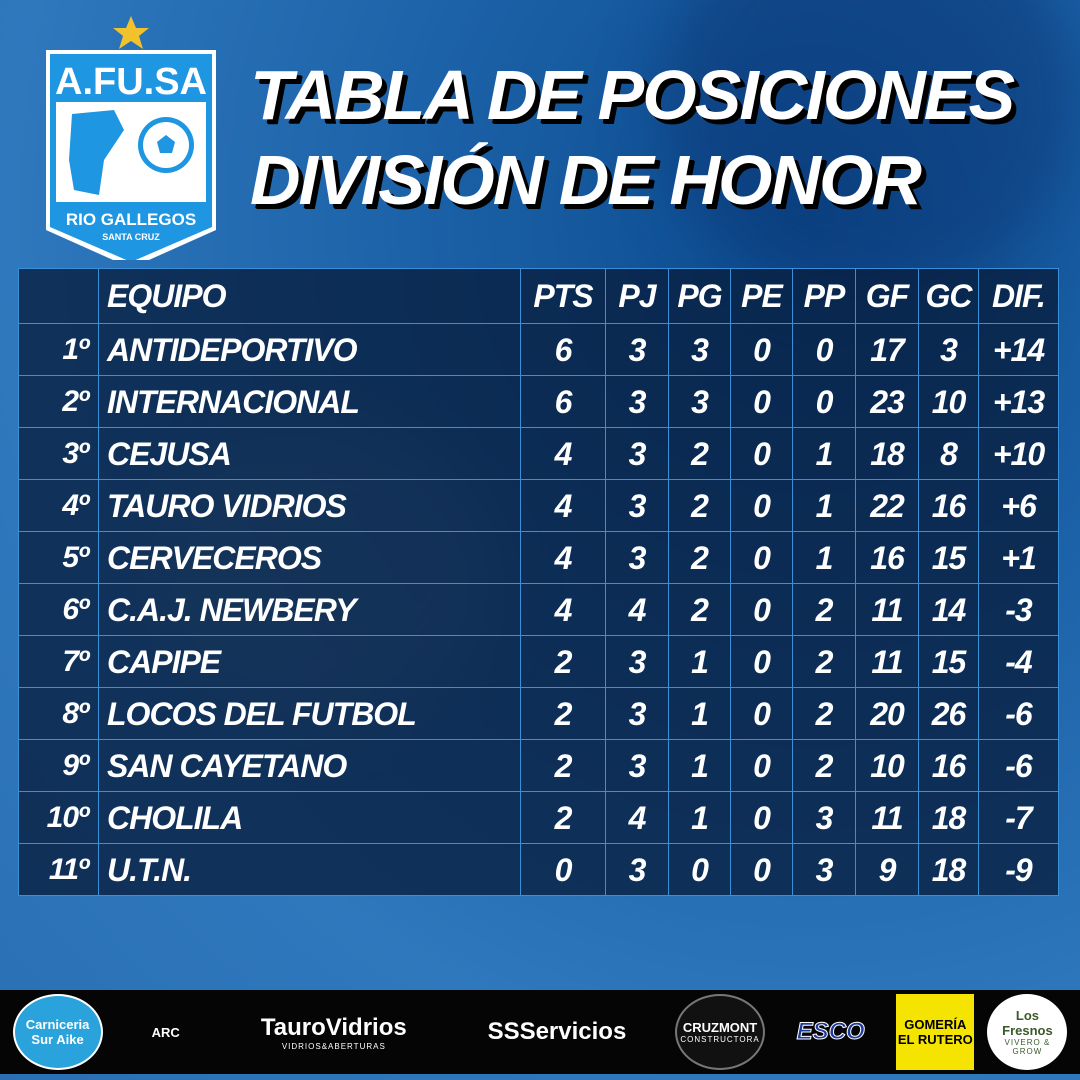  I want to click on team-name: U.T.N., so click(309, 869).